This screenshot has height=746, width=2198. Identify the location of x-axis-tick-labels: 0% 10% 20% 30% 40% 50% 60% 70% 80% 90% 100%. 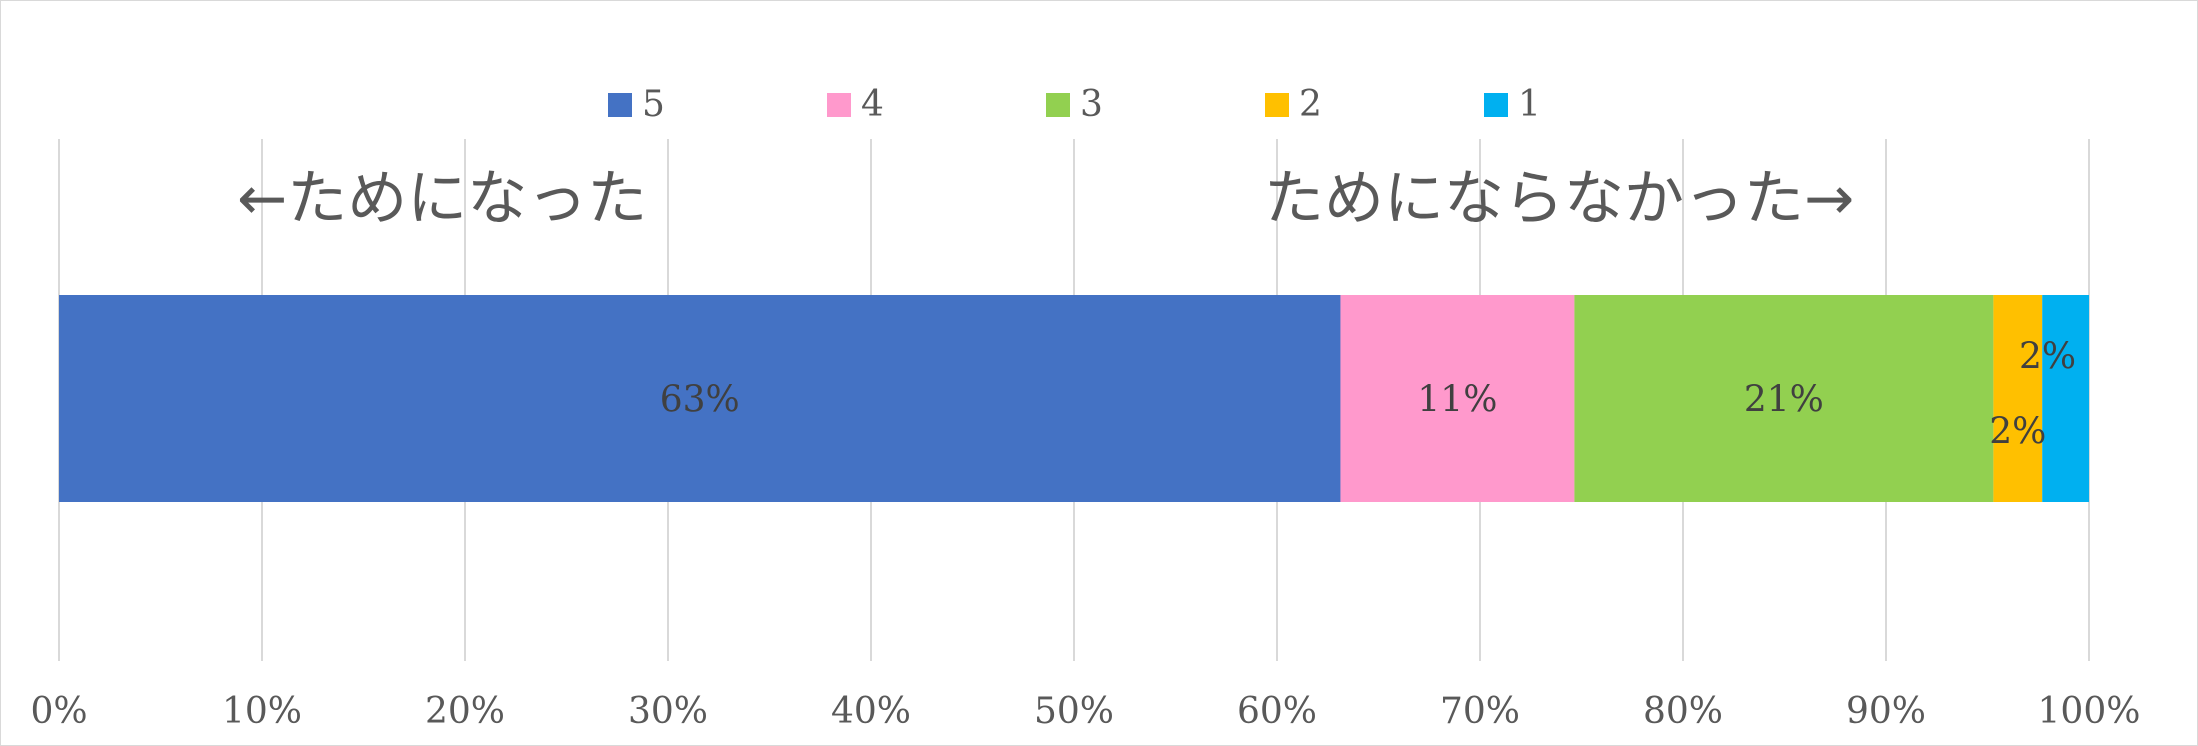
(1085, 711).